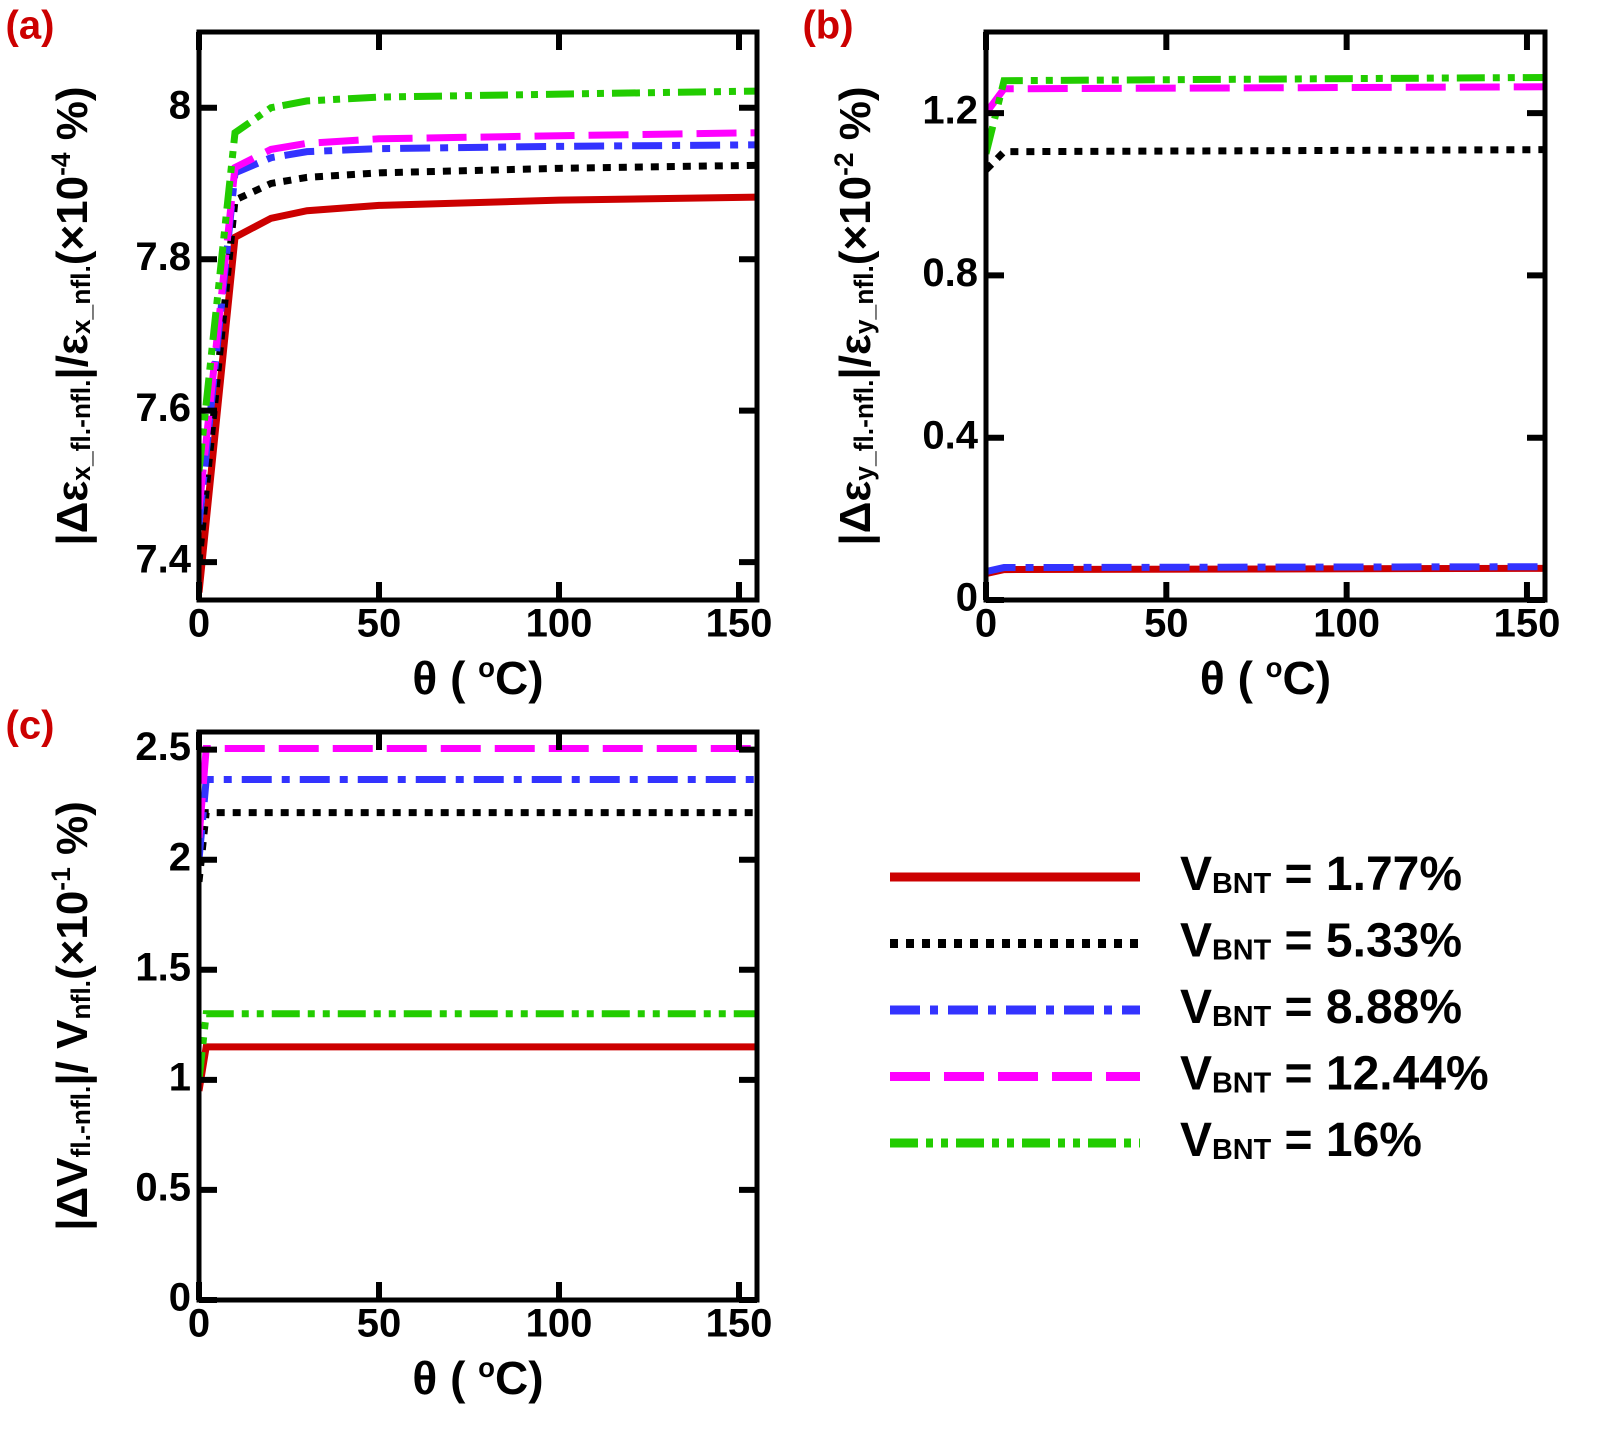  What do you see at coordinates (81, 1000) in the screenshot?
I see `text-part: nfl.` at bounding box center [81, 1000].